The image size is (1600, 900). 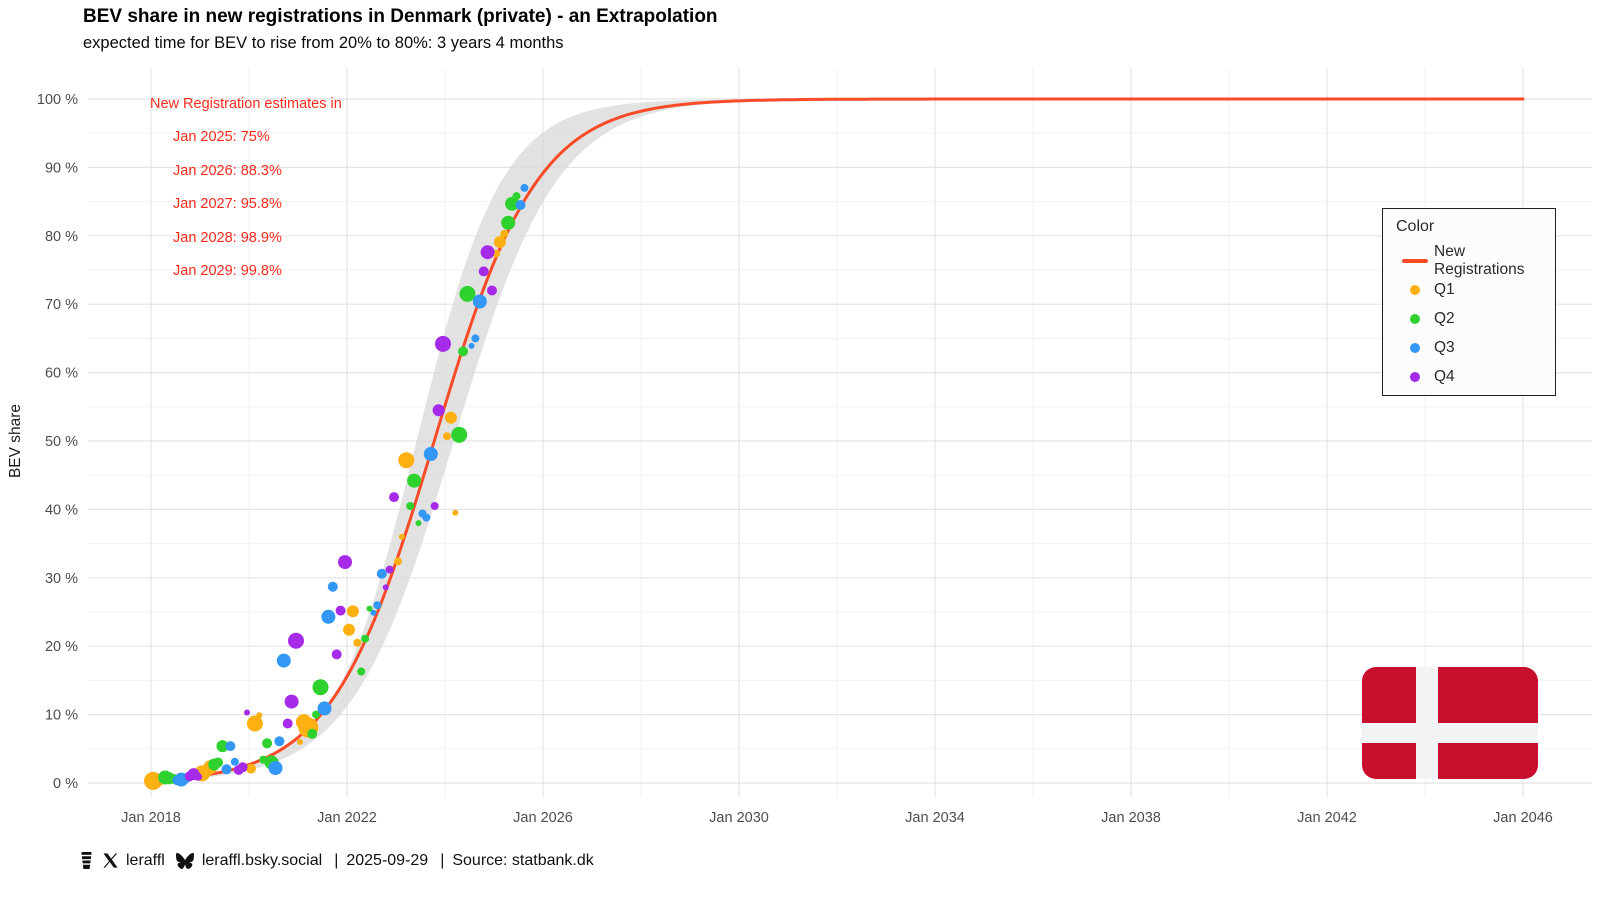 I want to click on y-tick-label: 40 %, so click(x=61, y=510).